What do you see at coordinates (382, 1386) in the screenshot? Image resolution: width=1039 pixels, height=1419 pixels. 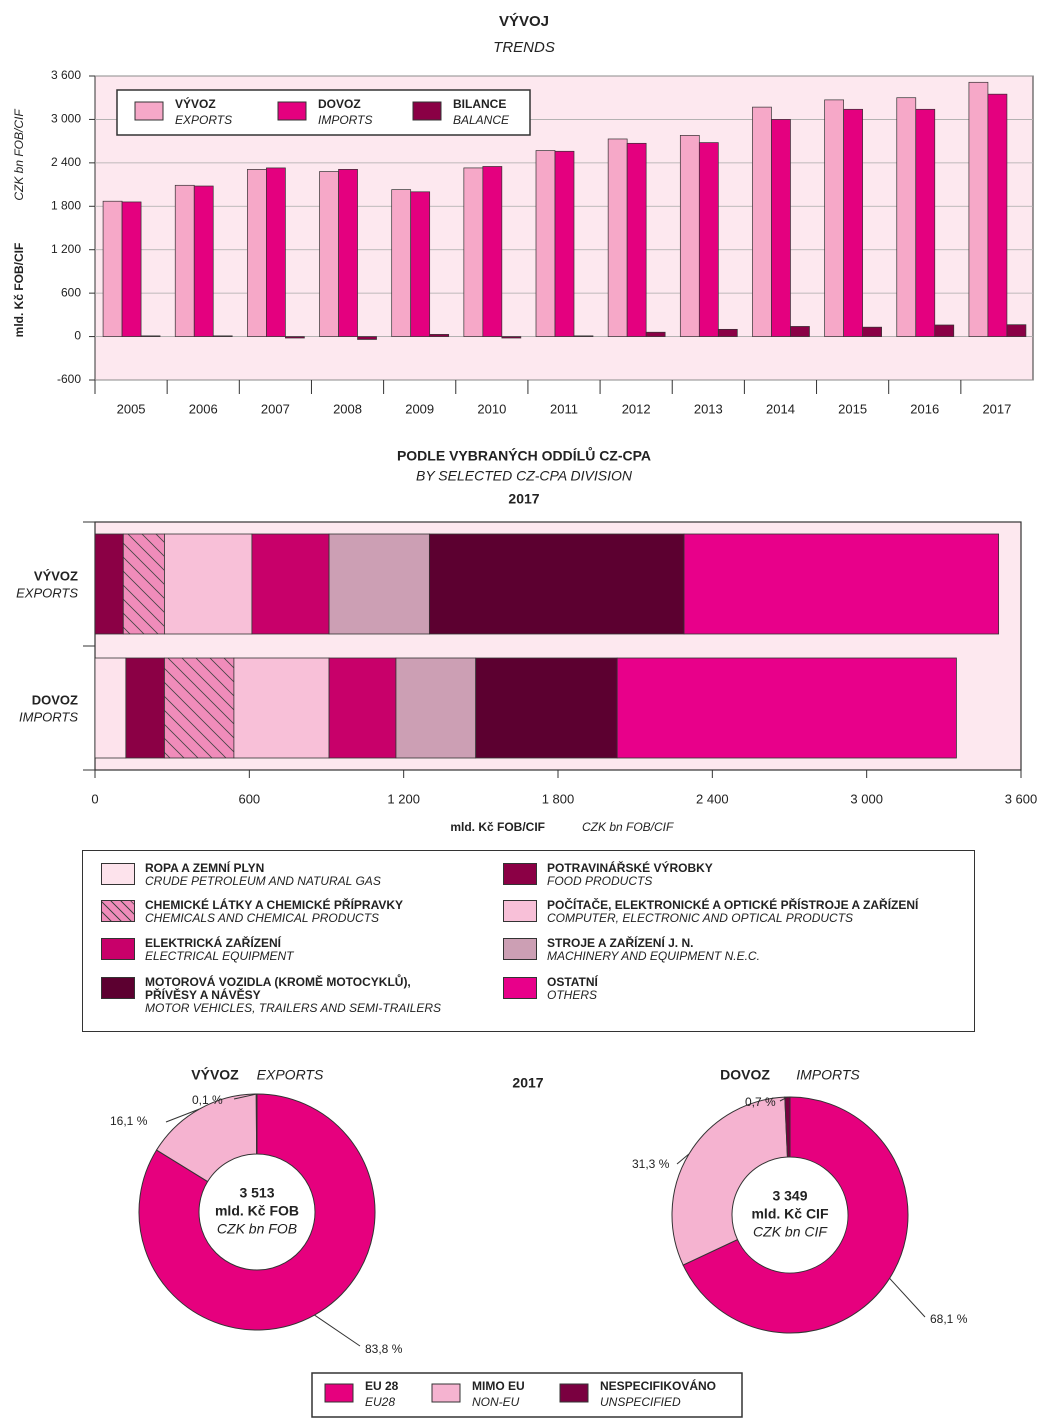 I see `legend-label: EU 28` at bounding box center [382, 1386].